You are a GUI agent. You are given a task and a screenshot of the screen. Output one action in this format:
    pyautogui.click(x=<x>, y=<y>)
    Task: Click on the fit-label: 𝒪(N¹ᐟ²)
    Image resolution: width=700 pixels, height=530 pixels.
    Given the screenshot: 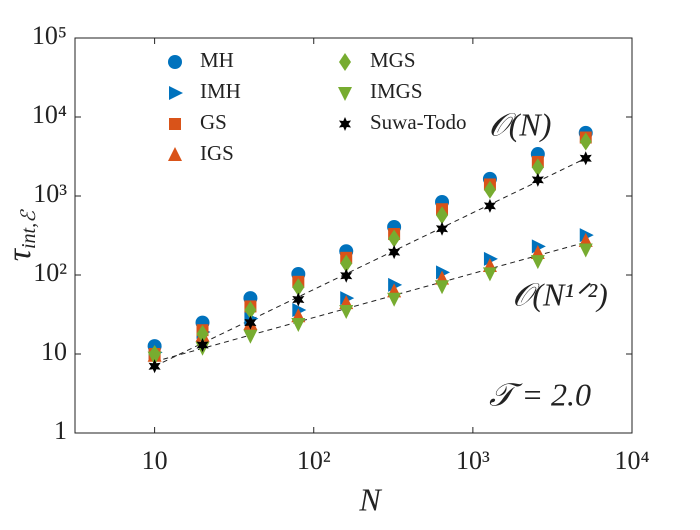 What is the action you would take?
    pyautogui.click(x=560, y=294)
    